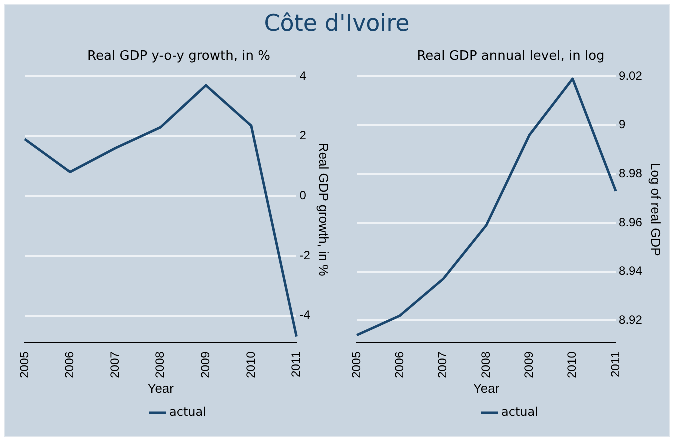  Describe the element at coordinates (631, 75) in the screenshot. I see `y-tick-label: 9.02` at that location.